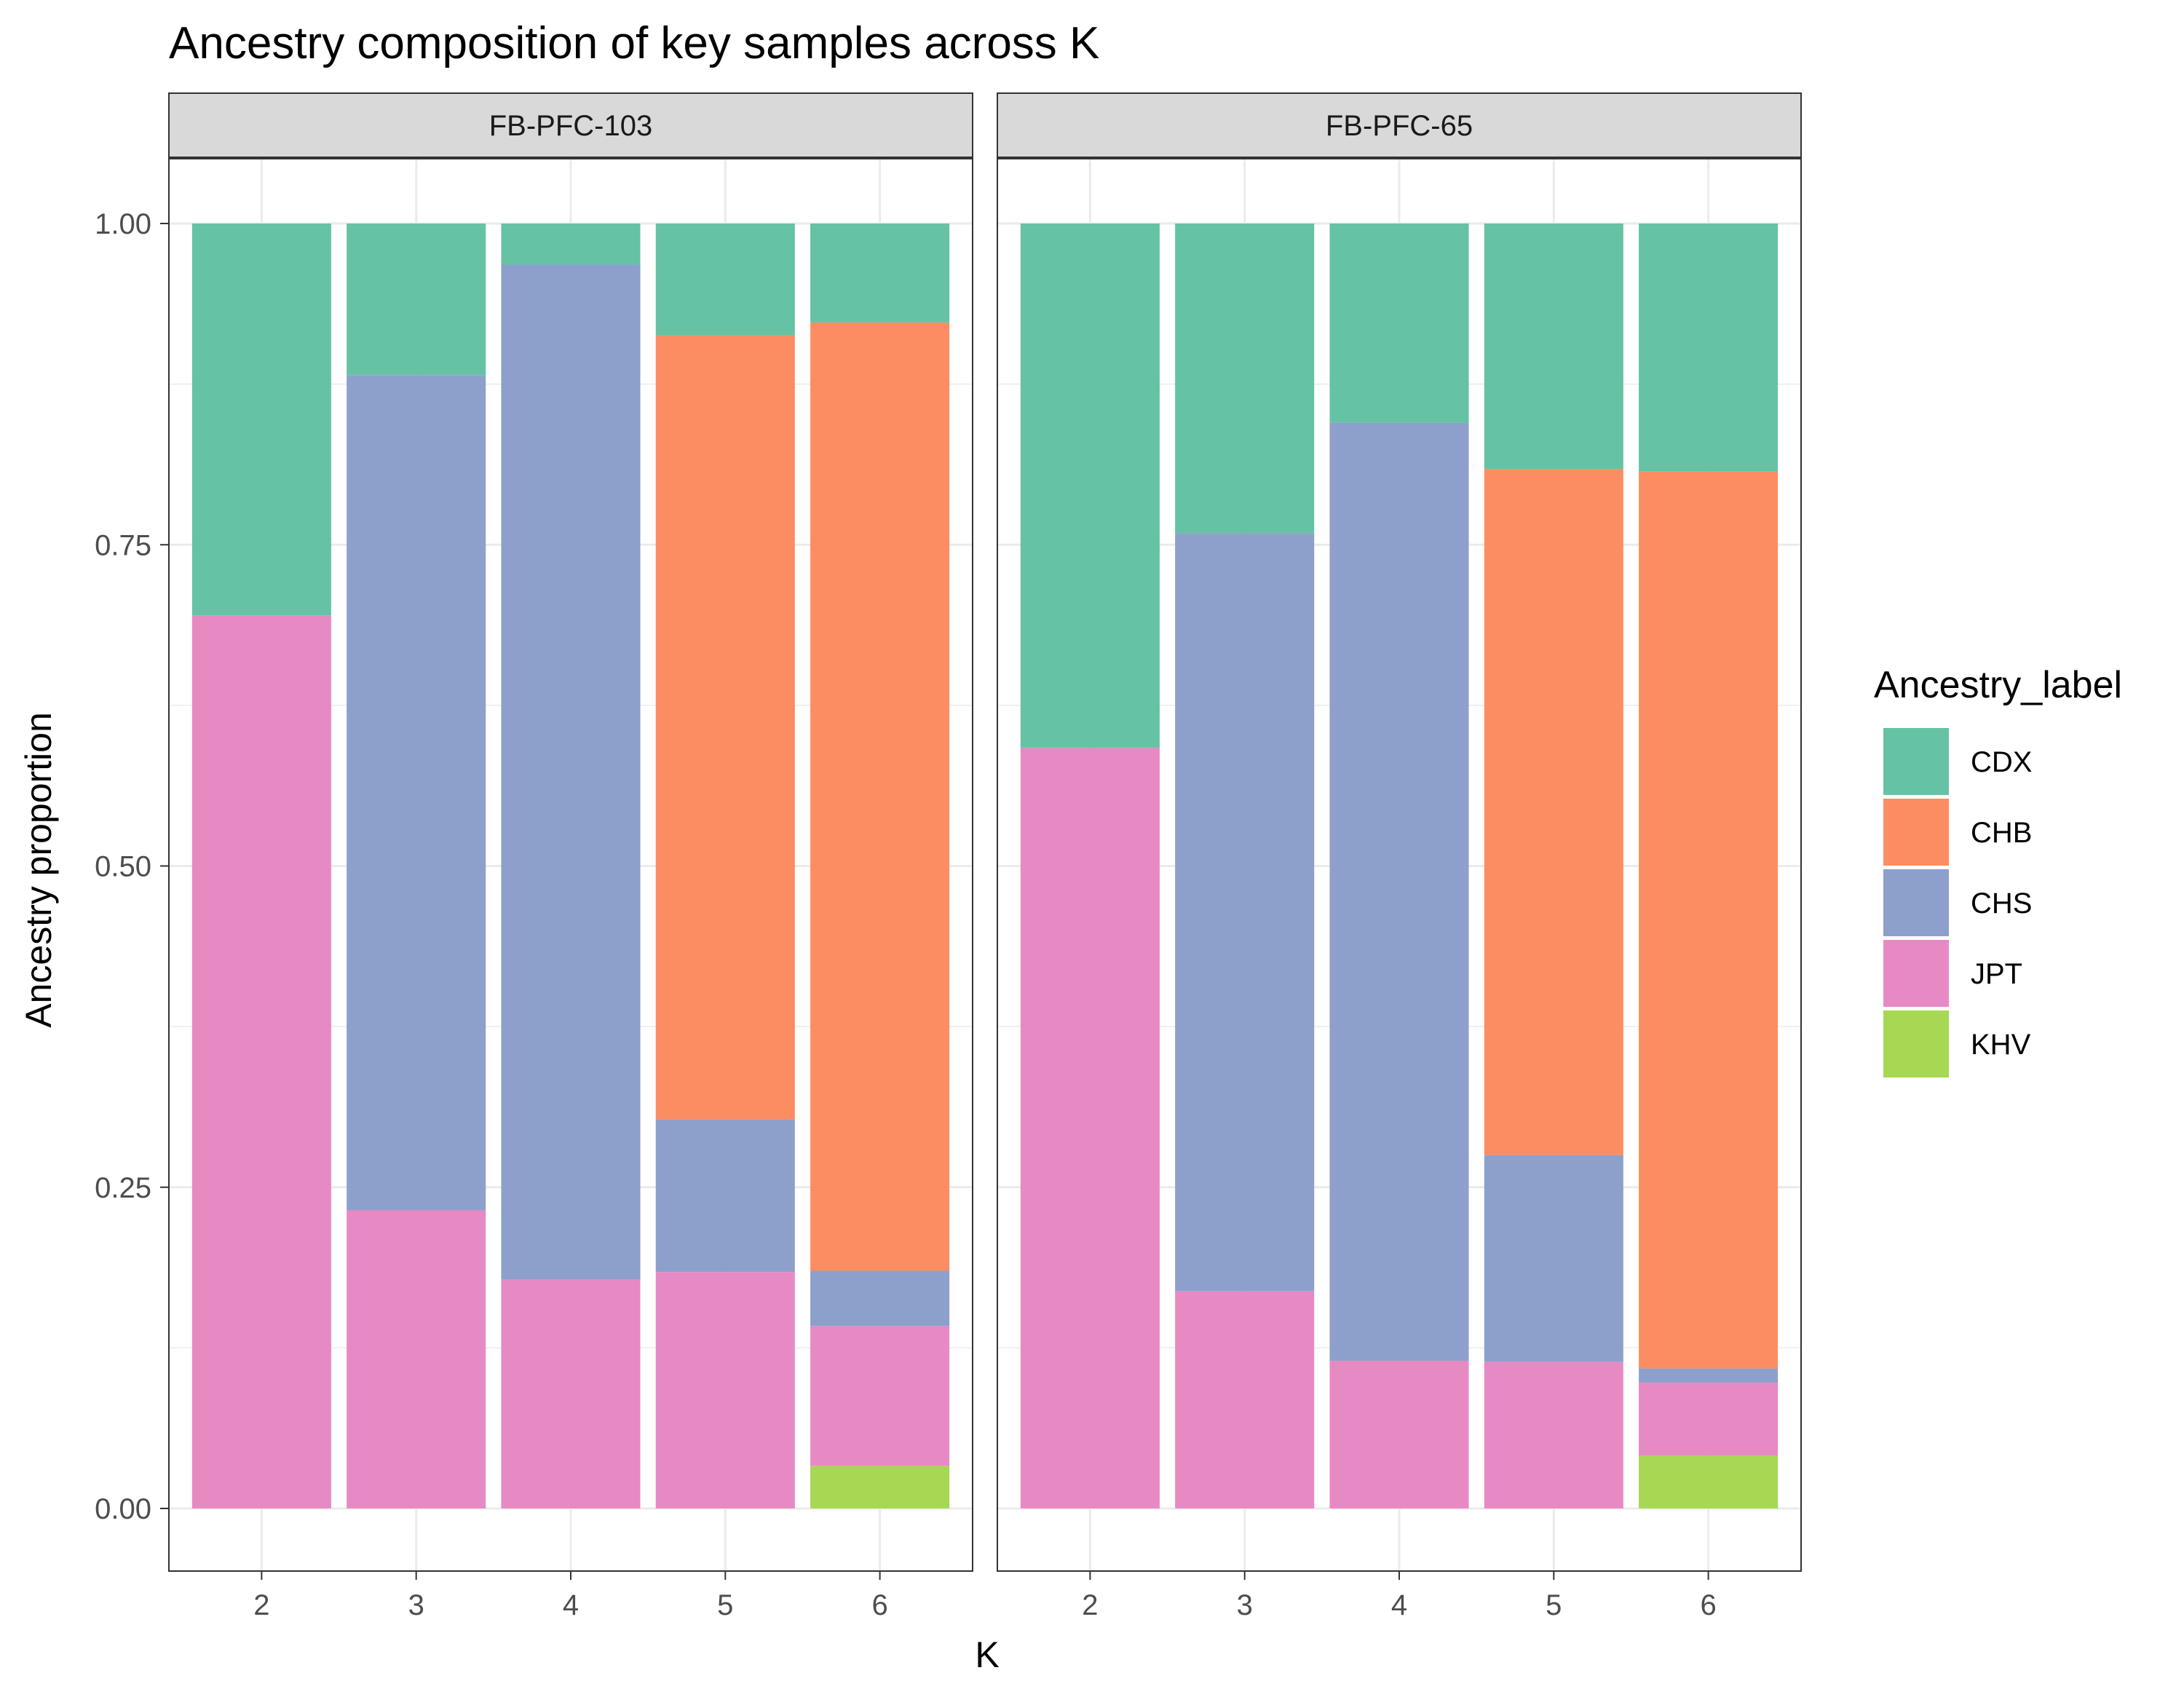  I want to click on legend-item-cdx: CDX, so click(1957, 761).